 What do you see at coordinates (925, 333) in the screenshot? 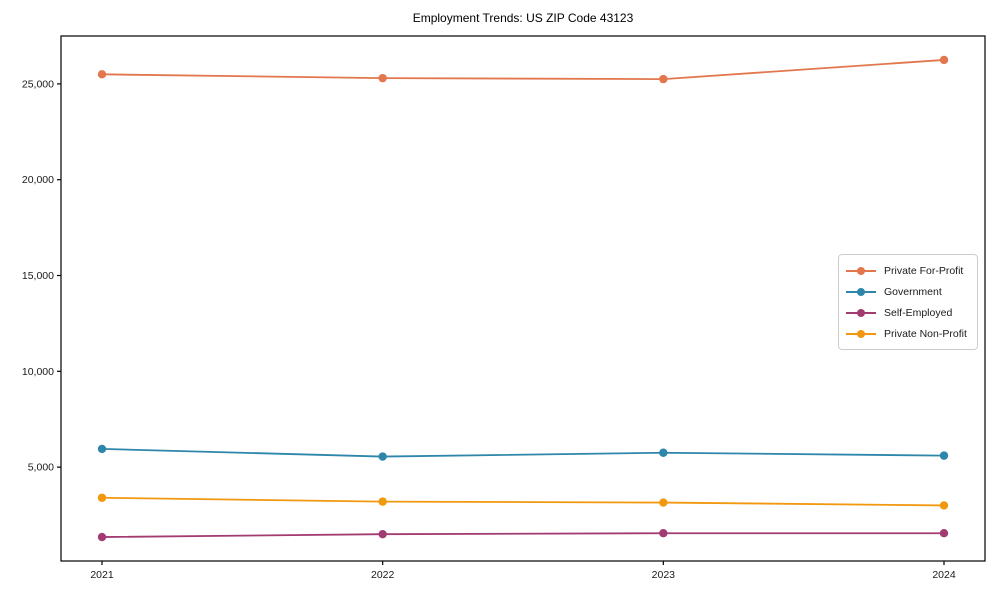
I see `legend-label: Private Non-Profit` at bounding box center [925, 333].